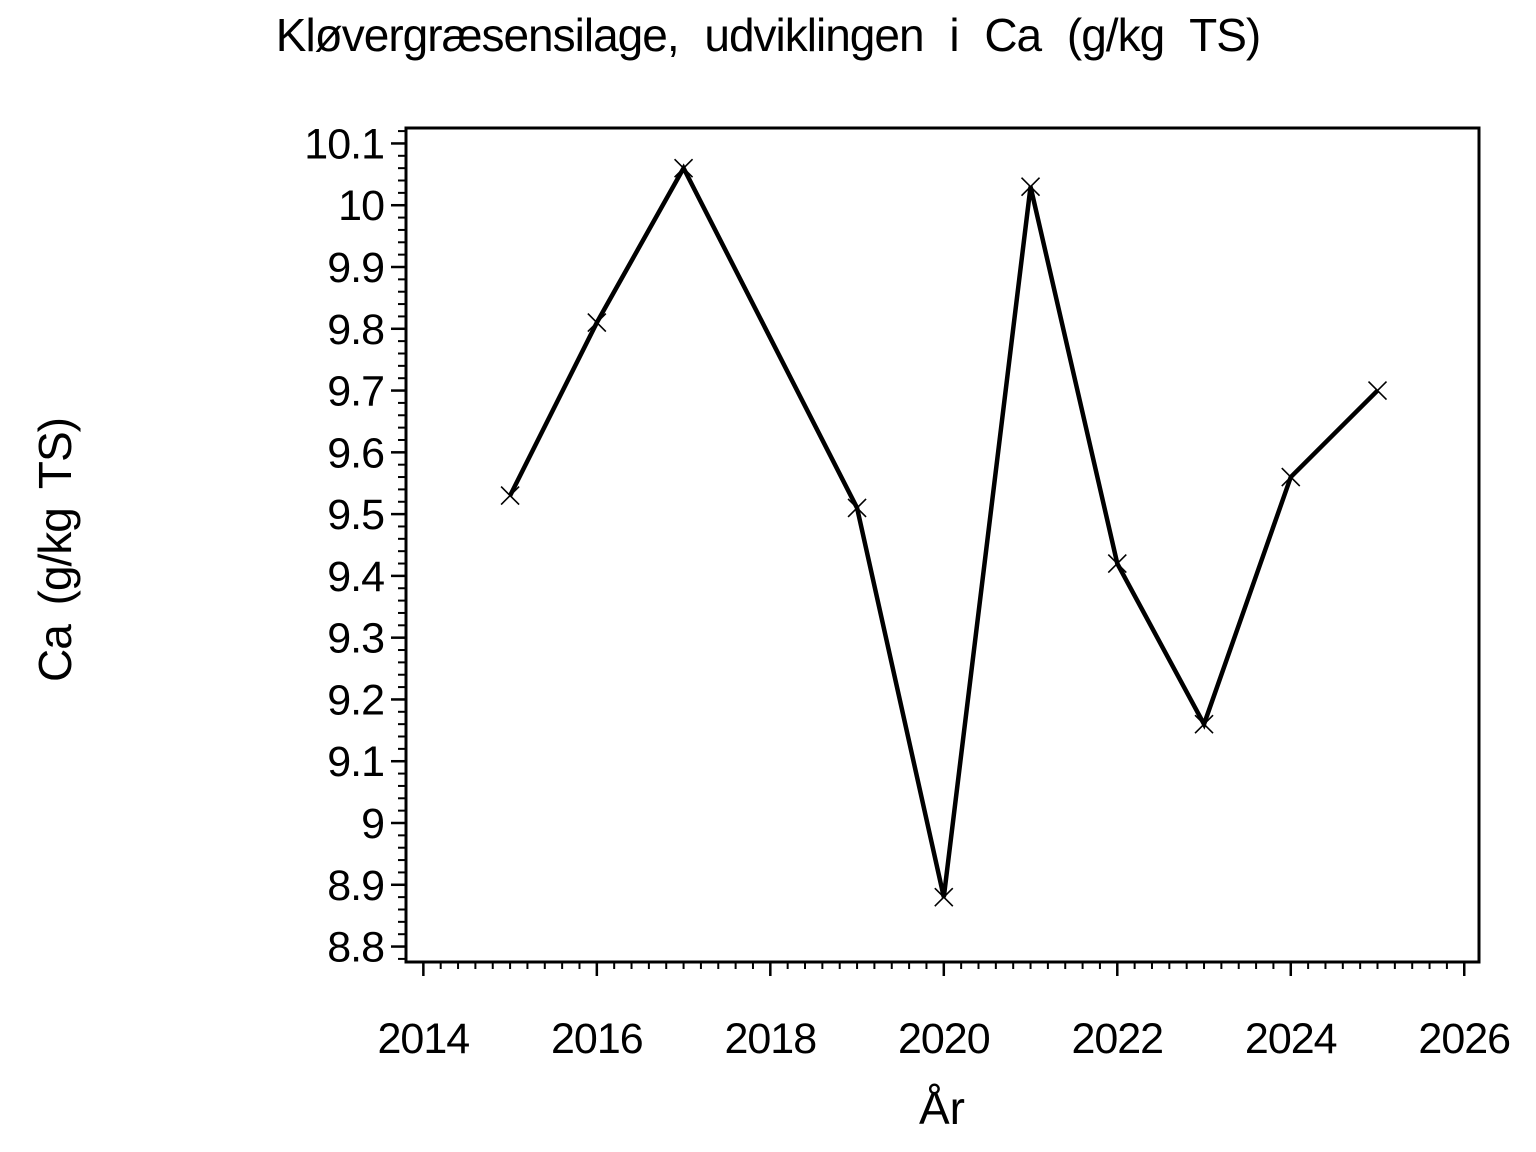  What do you see at coordinates (1291, 1039) in the screenshot?
I see `x-tick-label: 2024` at bounding box center [1291, 1039].